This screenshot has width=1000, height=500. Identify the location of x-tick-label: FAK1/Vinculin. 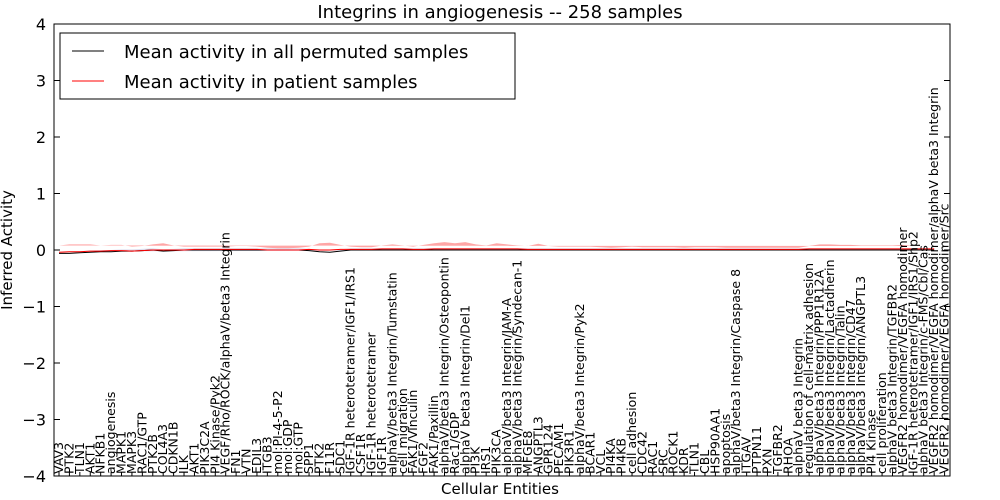
(412, 432).